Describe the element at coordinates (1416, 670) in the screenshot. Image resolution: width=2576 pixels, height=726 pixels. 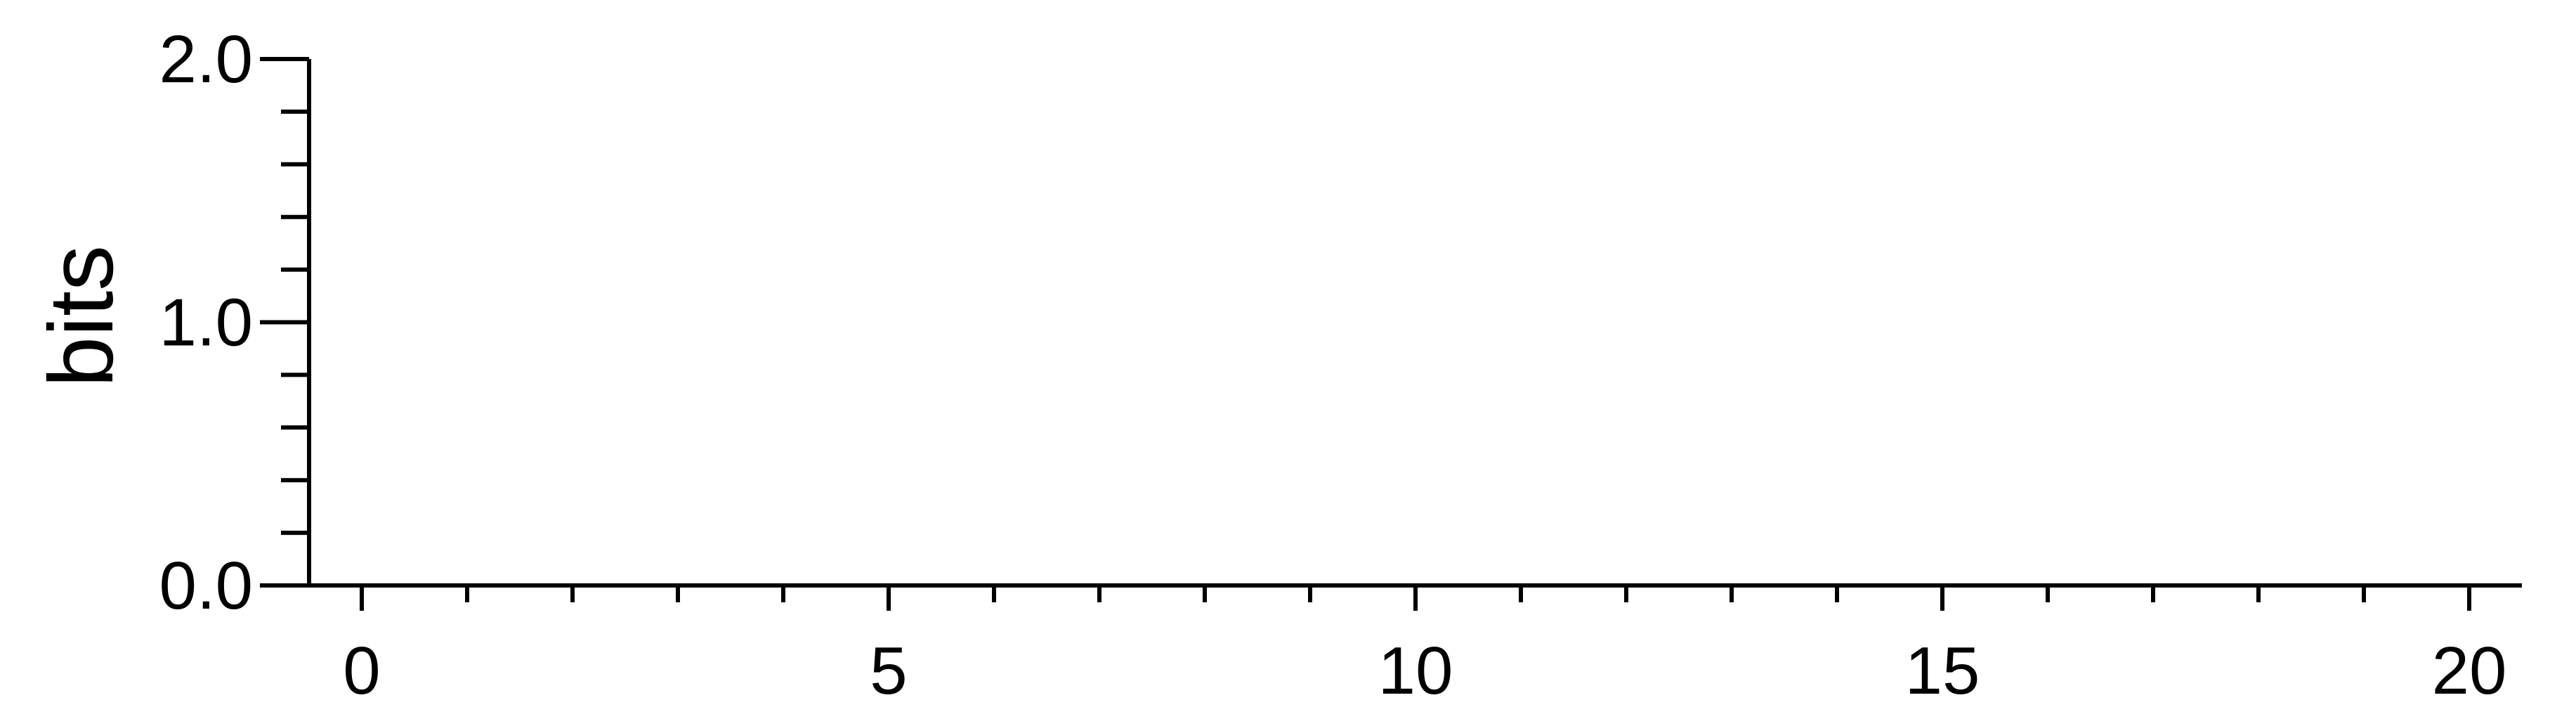
I see `x-tick-label: 10` at that location.